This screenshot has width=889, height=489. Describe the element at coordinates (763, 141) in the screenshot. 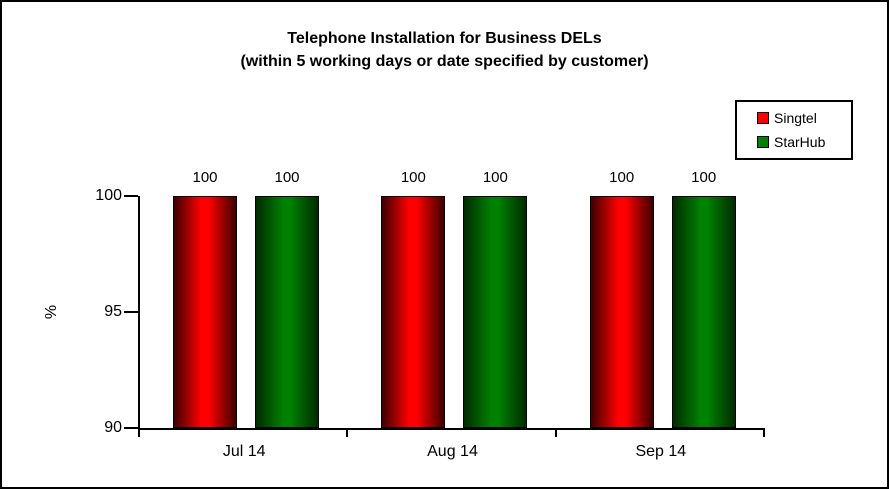

I see `legend-swatch-starhub` at that location.